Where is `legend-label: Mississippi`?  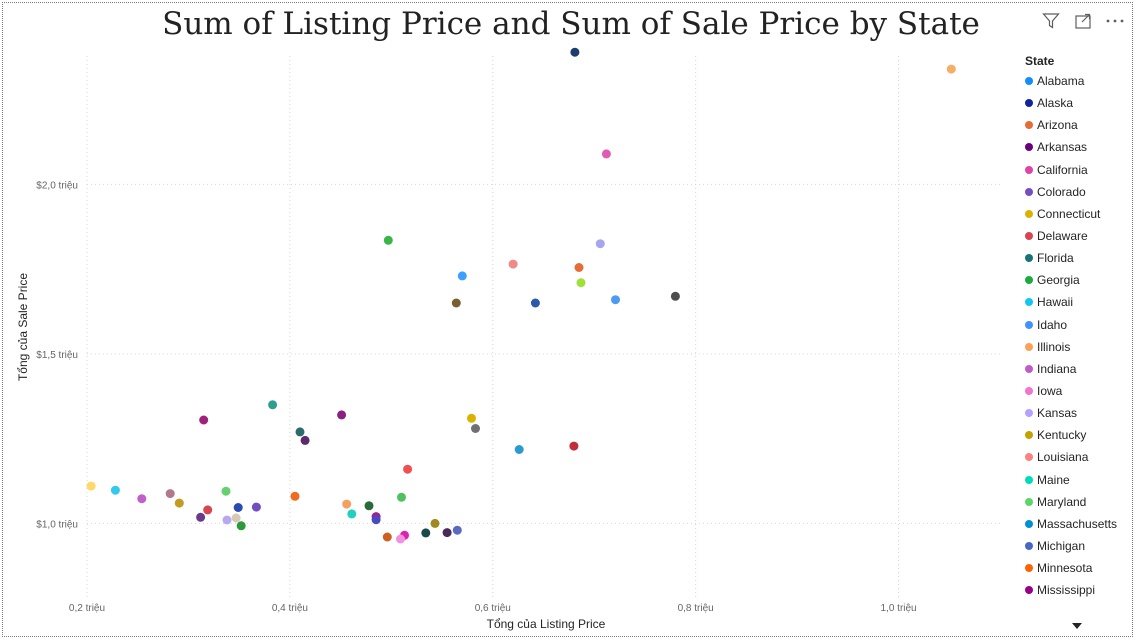
legend-label: Mississippi is located at coordinates (1066, 590).